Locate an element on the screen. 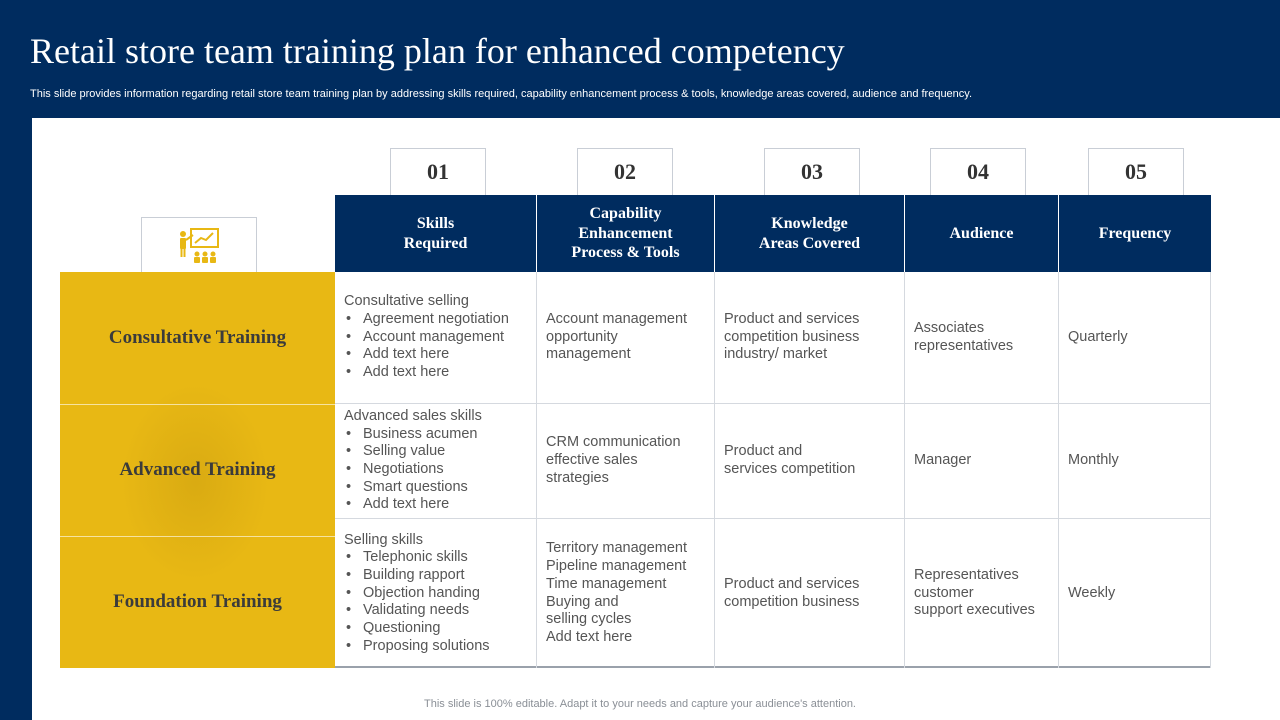 This screenshot has height=720, width=1280. cell-frequency-consultative: Quarterly is located at coordinates (1135, 338).